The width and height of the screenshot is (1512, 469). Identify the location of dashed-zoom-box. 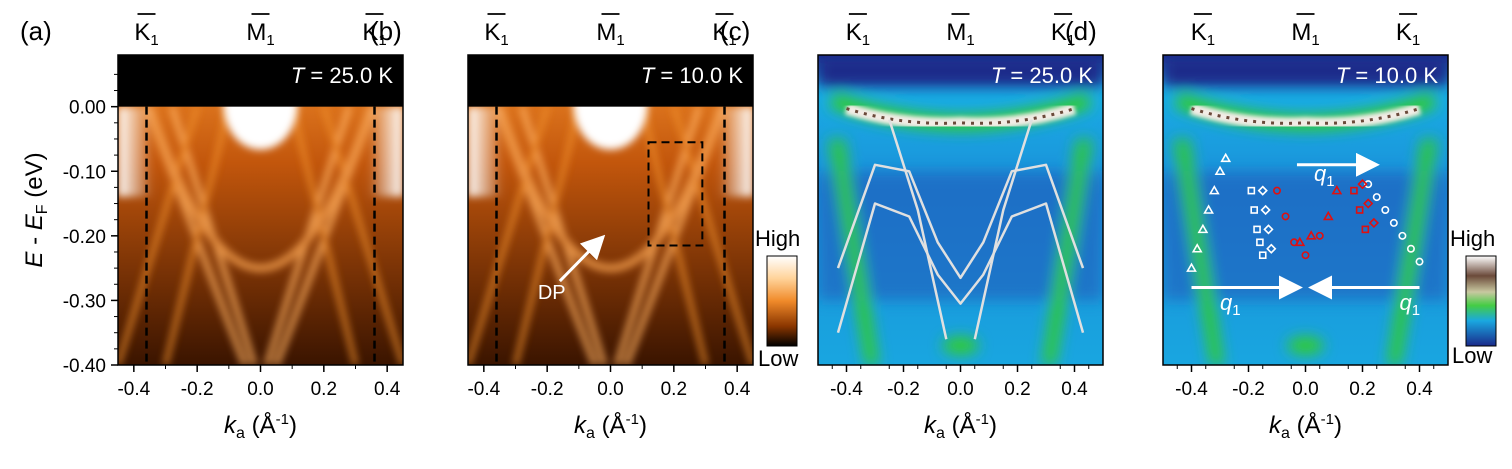
(675, 194).